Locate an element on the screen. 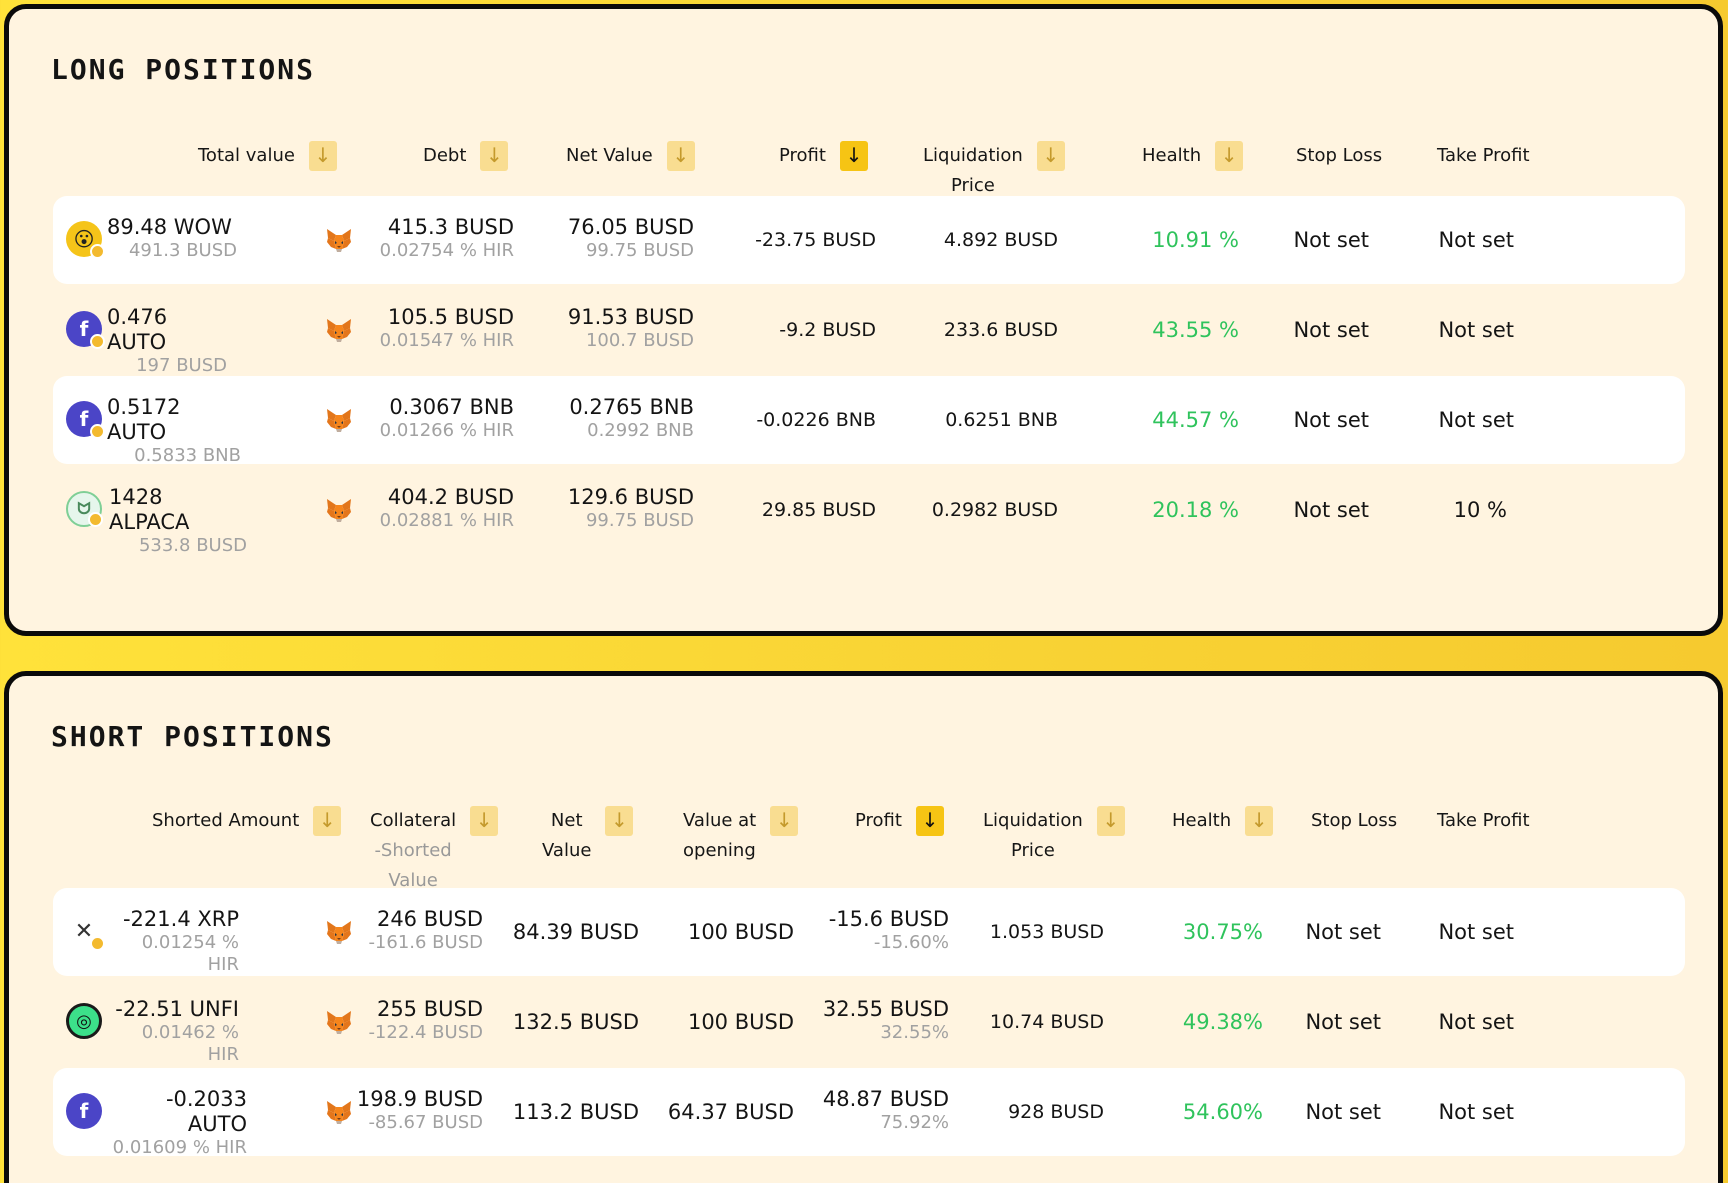  header-debt: Debt ↓ is located at coordinates (466, 156).